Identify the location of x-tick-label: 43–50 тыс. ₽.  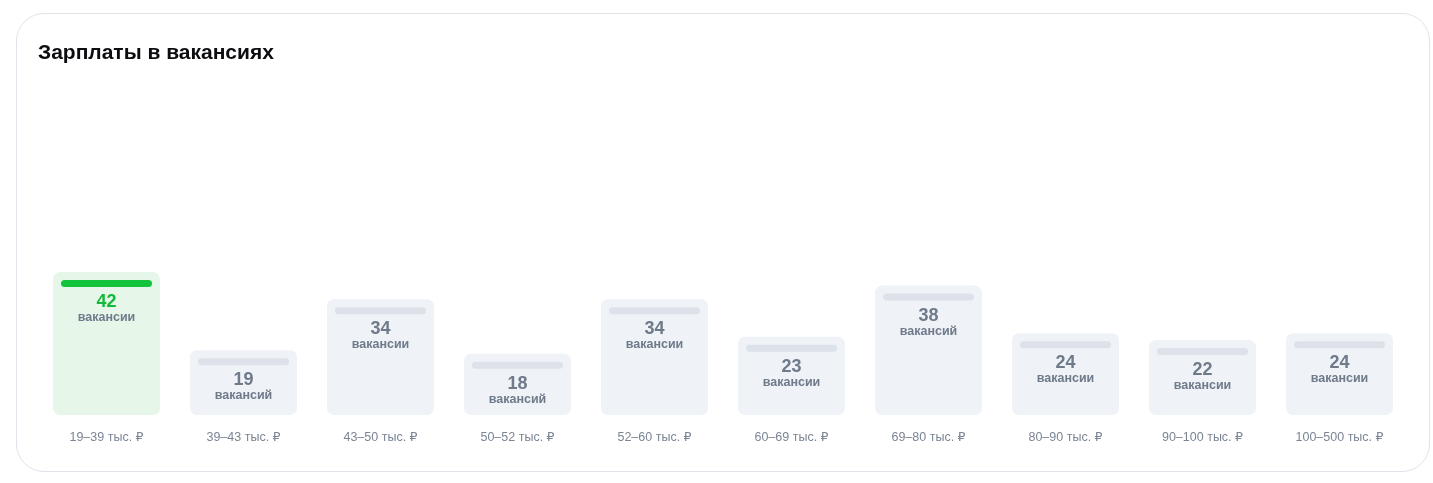
(380, 436).